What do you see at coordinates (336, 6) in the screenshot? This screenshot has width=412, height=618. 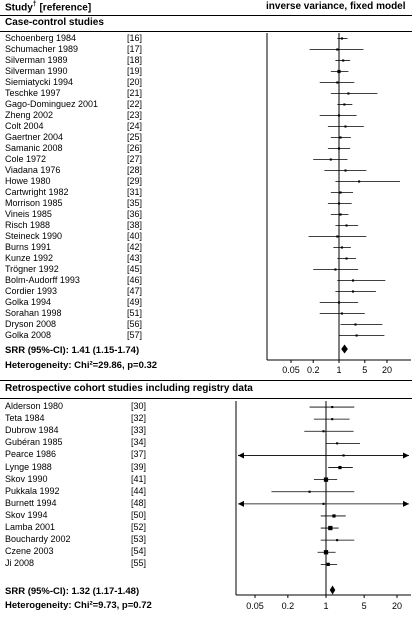 I see `model-column-header: inverse variance, fixed model` at bounding box center [336, 6].